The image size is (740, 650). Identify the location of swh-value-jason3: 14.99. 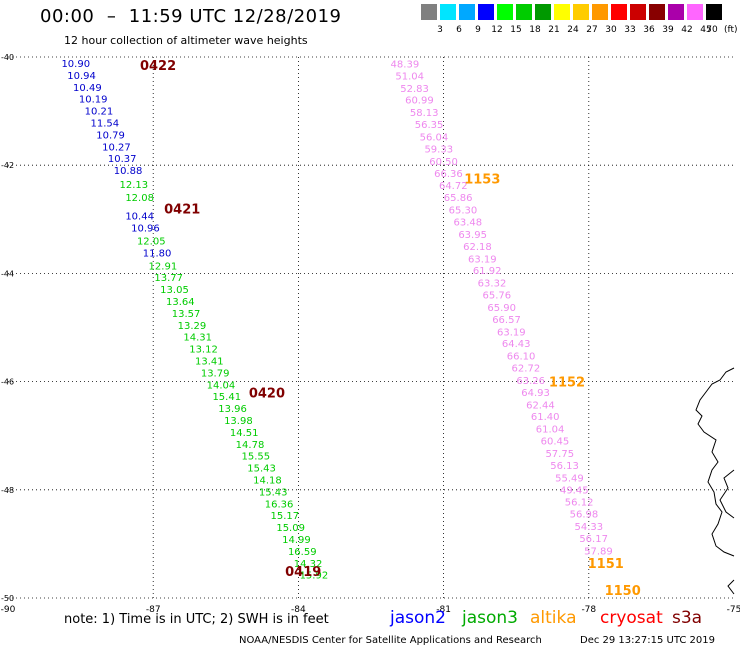
(296, 540).